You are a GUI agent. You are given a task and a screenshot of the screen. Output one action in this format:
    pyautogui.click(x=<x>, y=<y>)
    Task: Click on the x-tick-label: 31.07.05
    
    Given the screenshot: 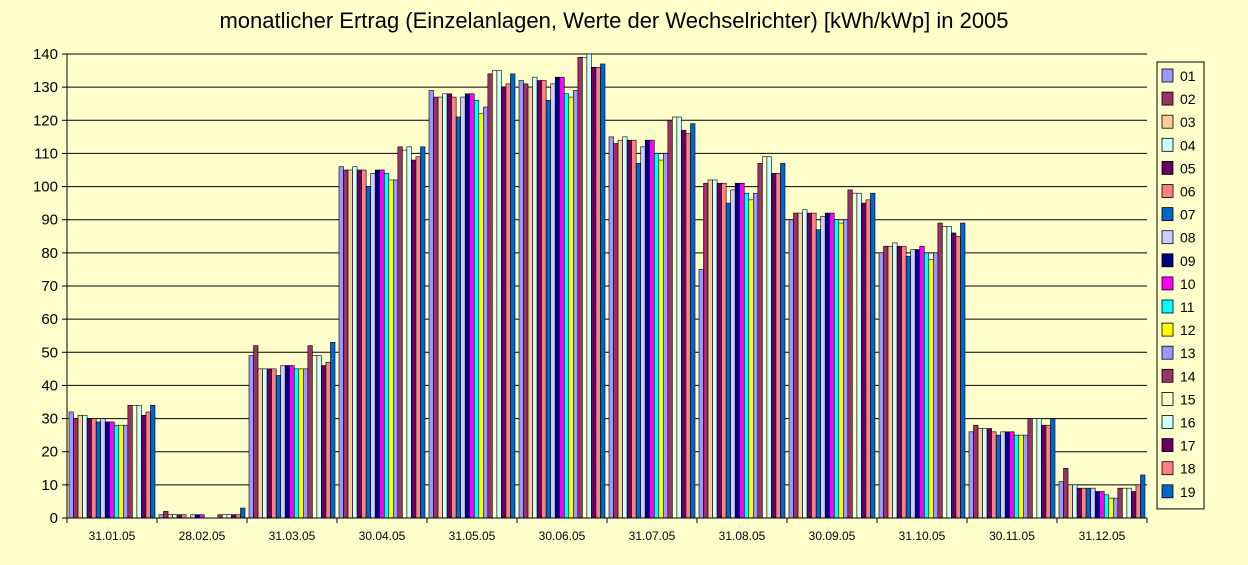 What is the action you would take?
    pyautogui.click(x=652, y=536)
    